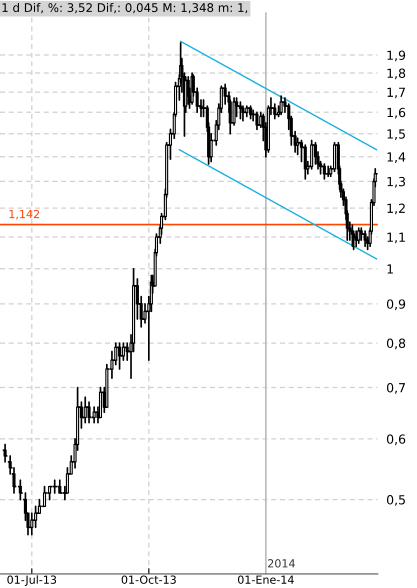  What do you see at coordinates (397, 182) in the screenshot?
I see `y-tick-label: 1,3` at bounding box center [397, 182].